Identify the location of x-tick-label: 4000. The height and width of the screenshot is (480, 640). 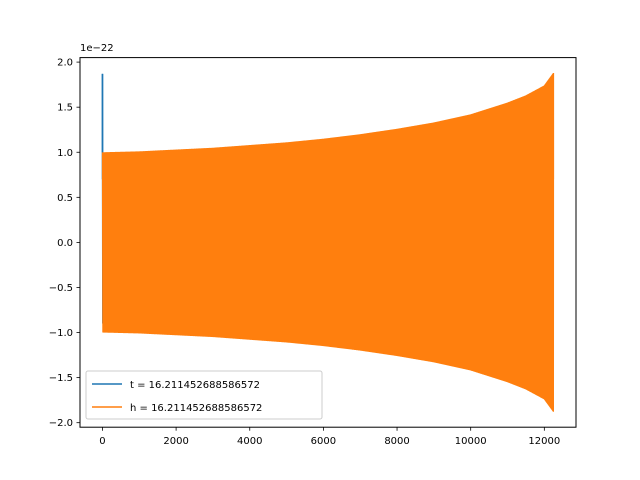
(249, 441).